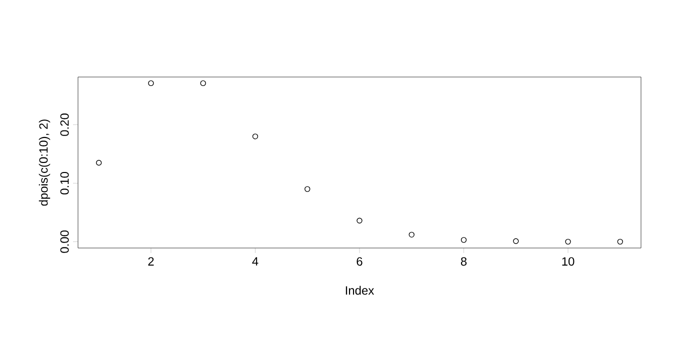 This screenshot has width=682, height=345. I want to click on y-tick-label: 0.00, so click(64, 241).